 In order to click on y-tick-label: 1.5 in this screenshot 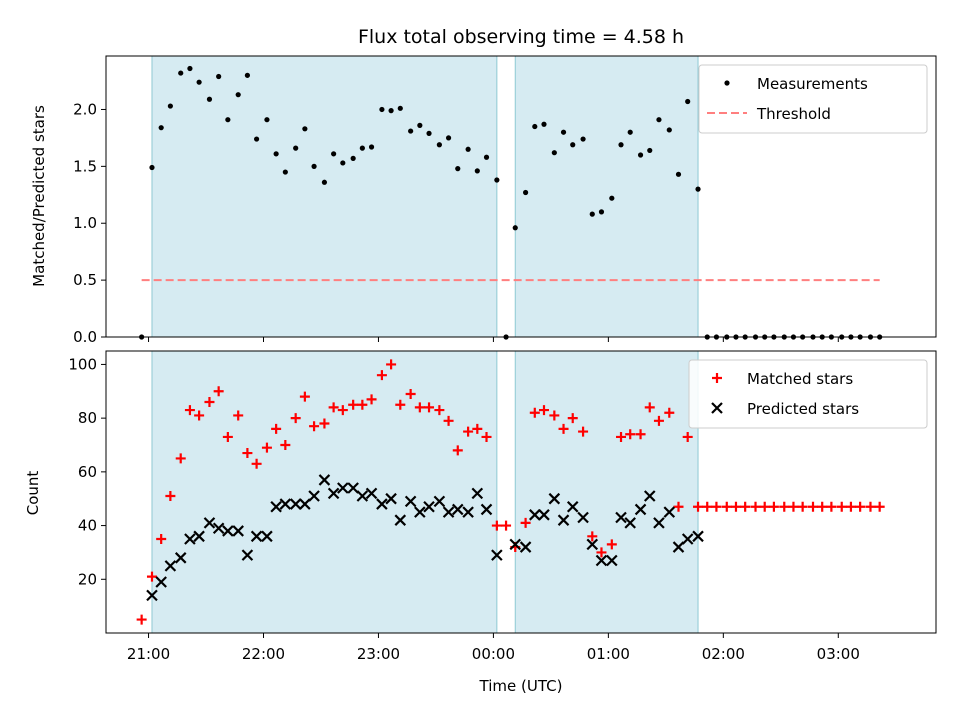, I will do `click(85, 166)`.